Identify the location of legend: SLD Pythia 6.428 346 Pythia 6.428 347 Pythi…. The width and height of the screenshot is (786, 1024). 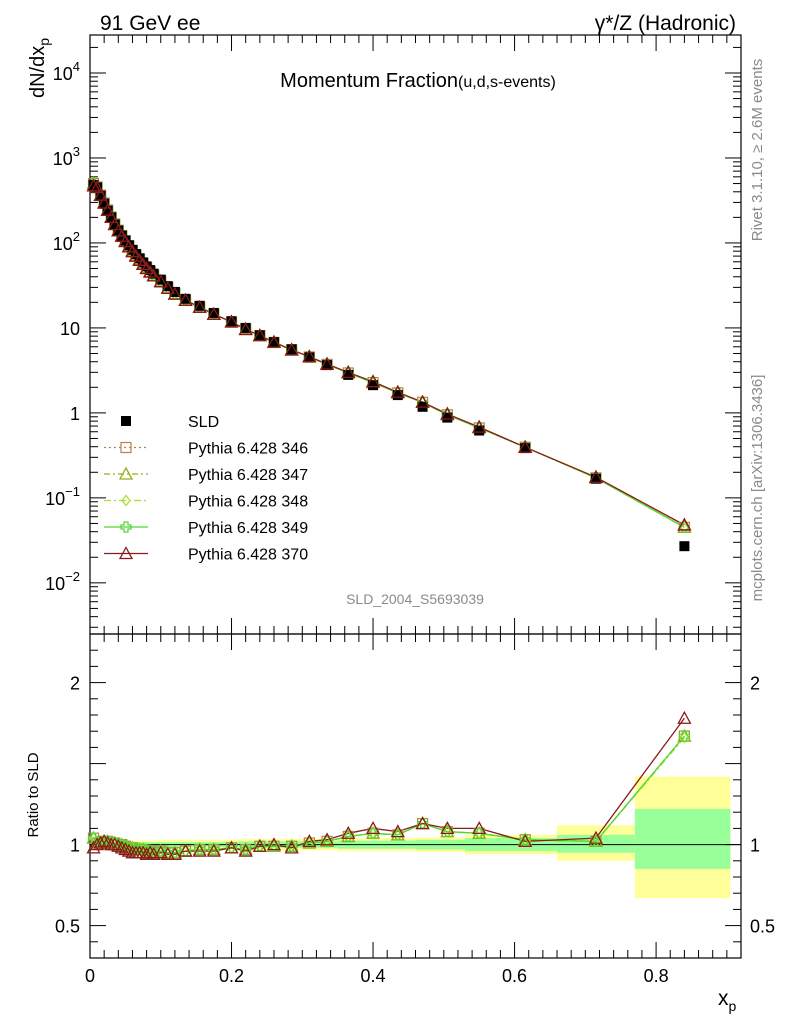
(206, 489).